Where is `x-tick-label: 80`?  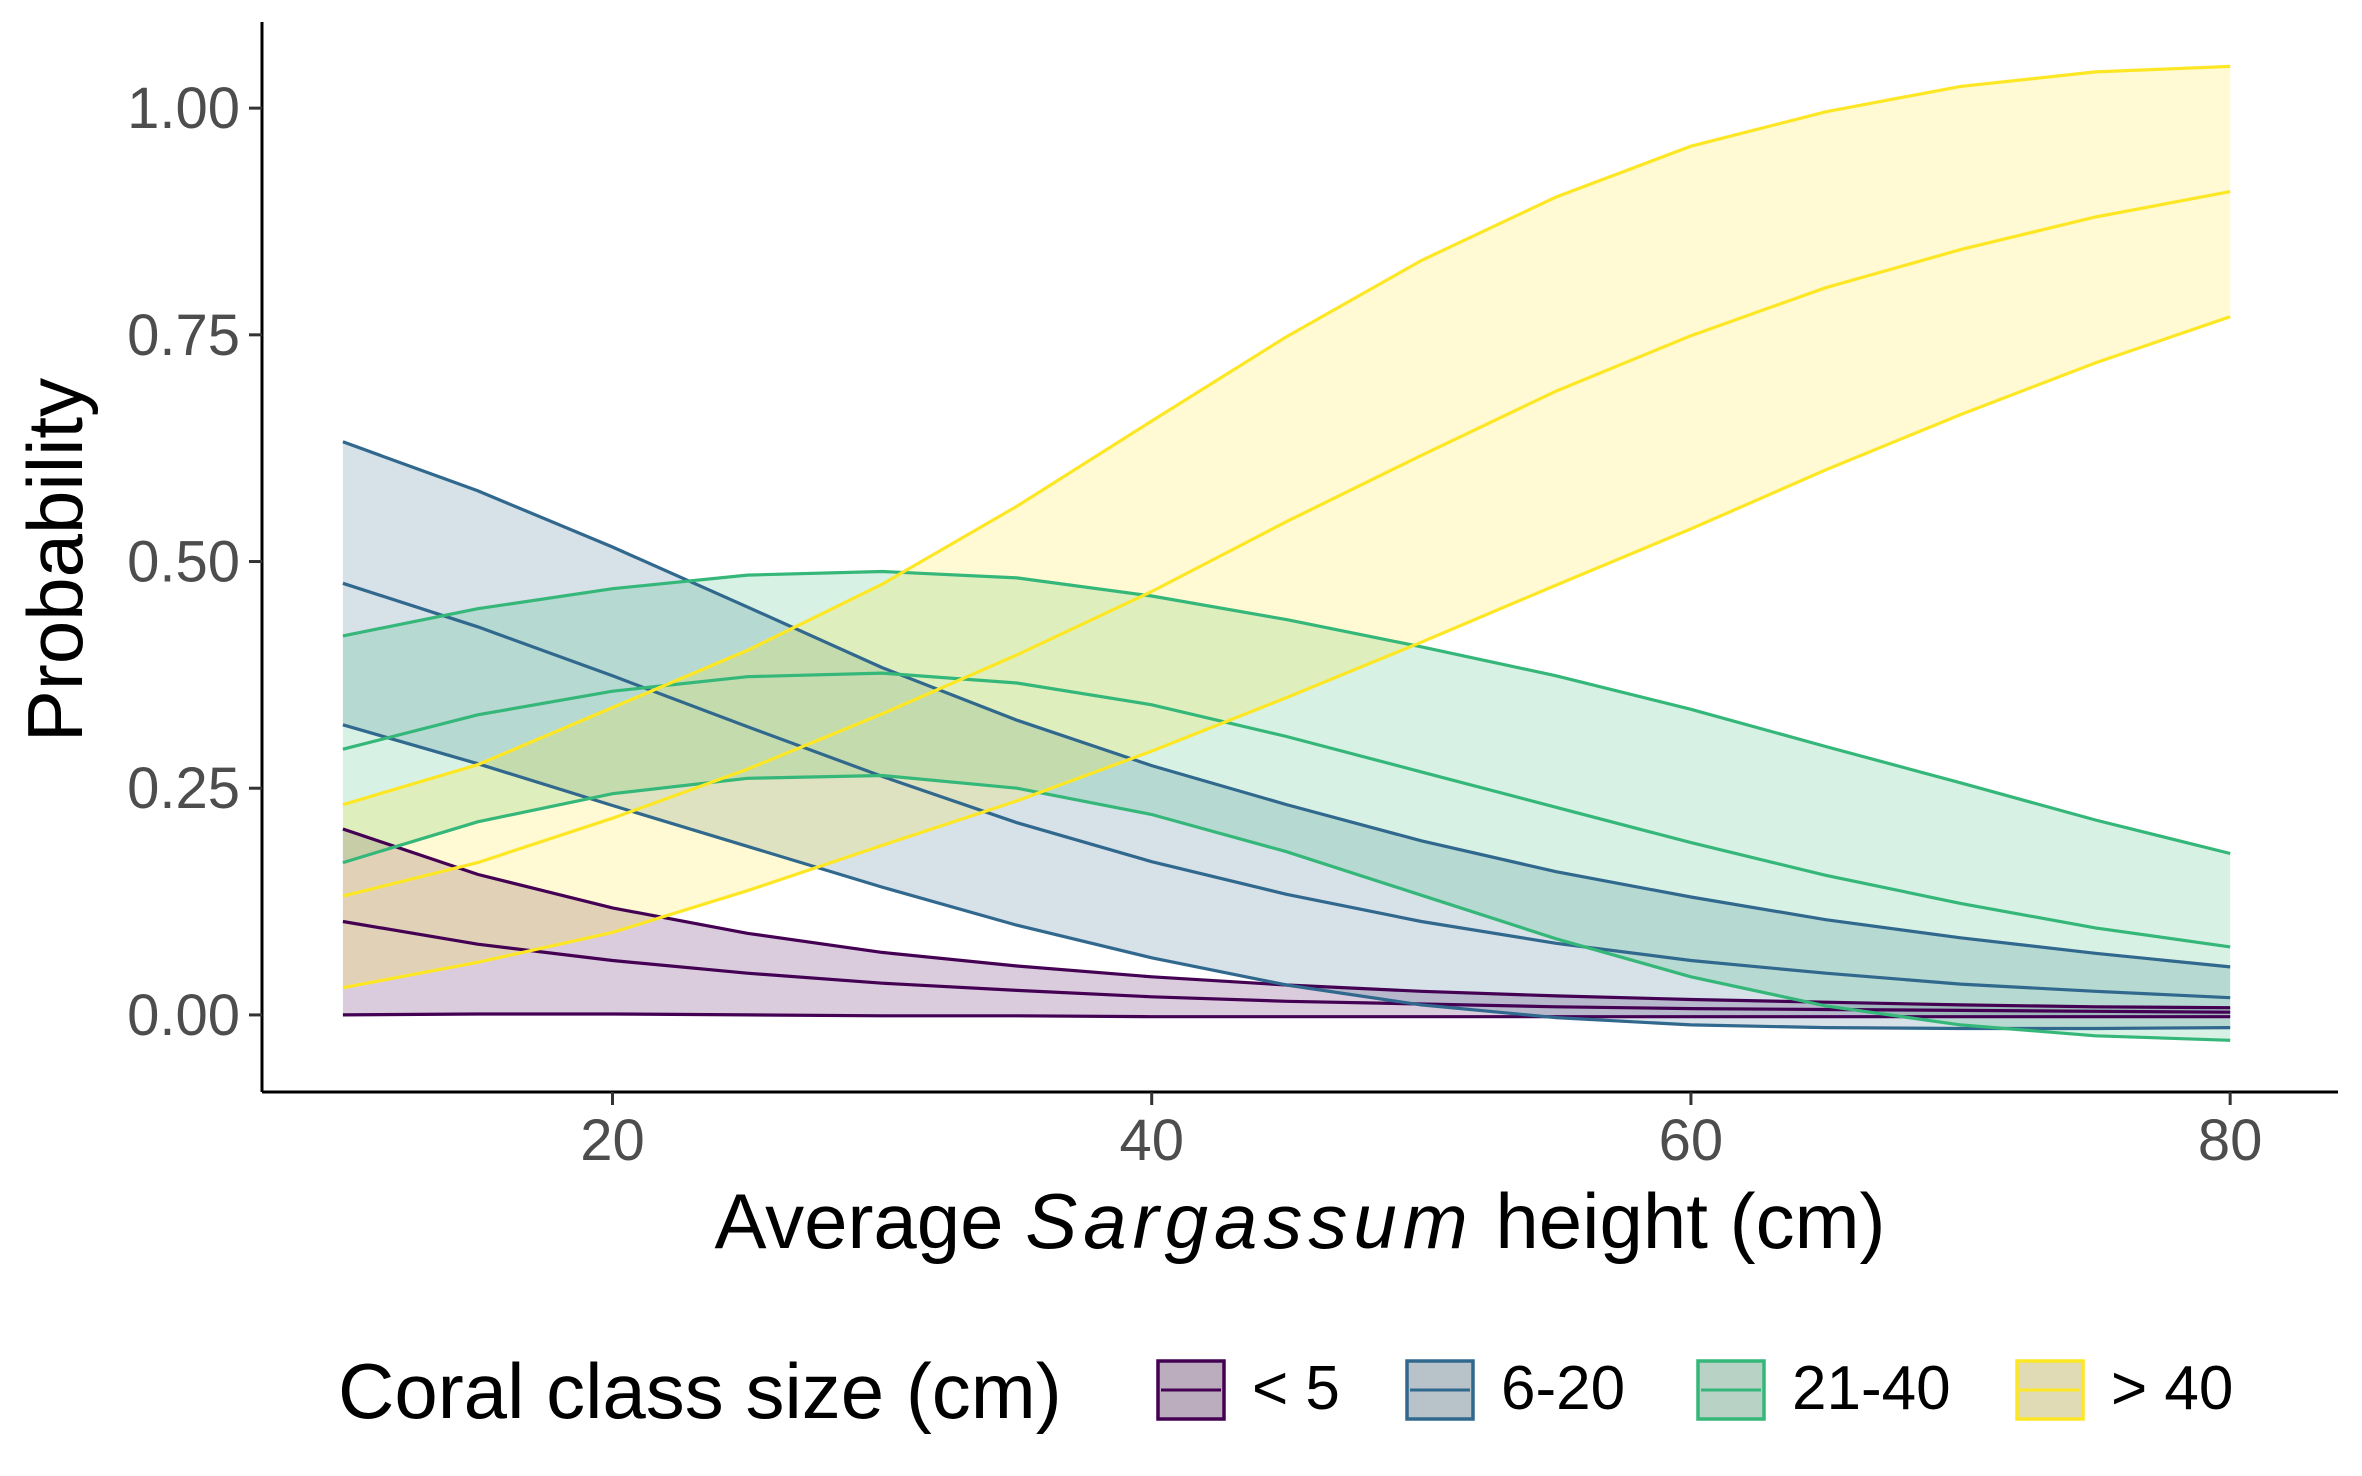
x-tick-label: 80 is located at coordinates (2230, 1140).